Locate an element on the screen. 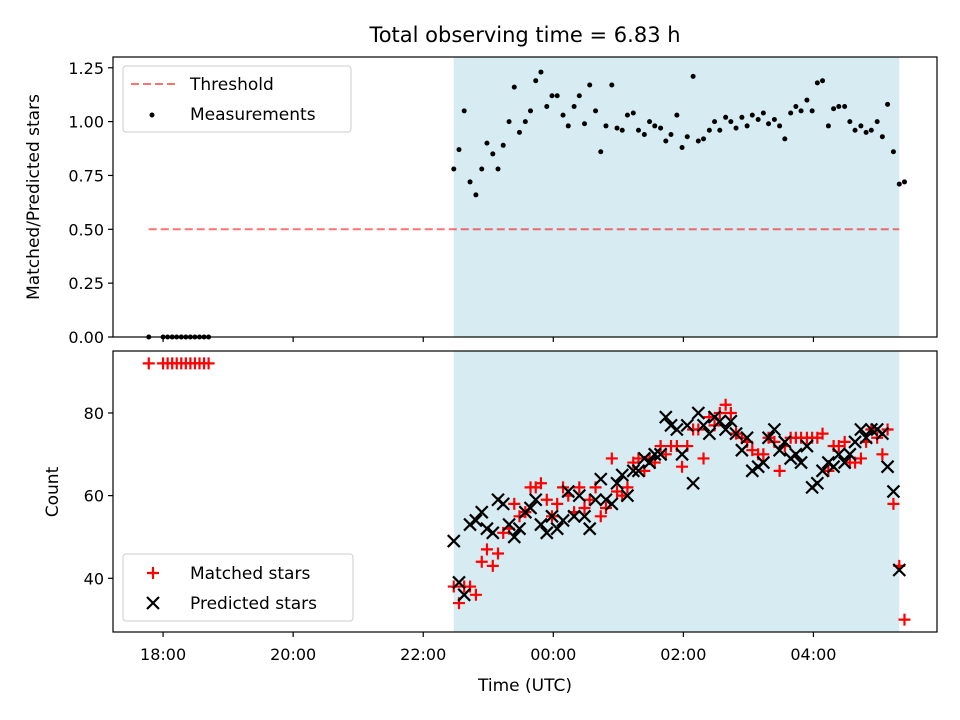 The height and width of the screenshot is (720, 960). bottom-y-tick-label: 40 is located at coordinates (94, 578).